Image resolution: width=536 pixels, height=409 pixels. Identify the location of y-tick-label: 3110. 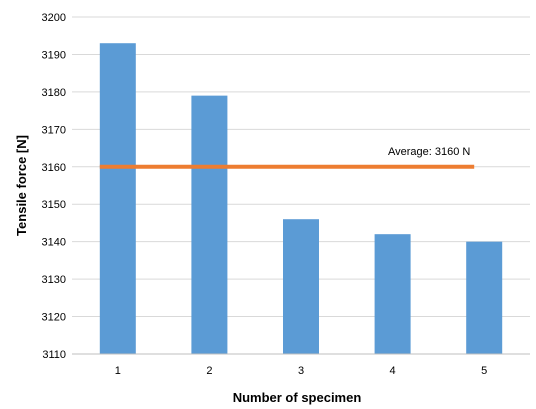
(54, 355).